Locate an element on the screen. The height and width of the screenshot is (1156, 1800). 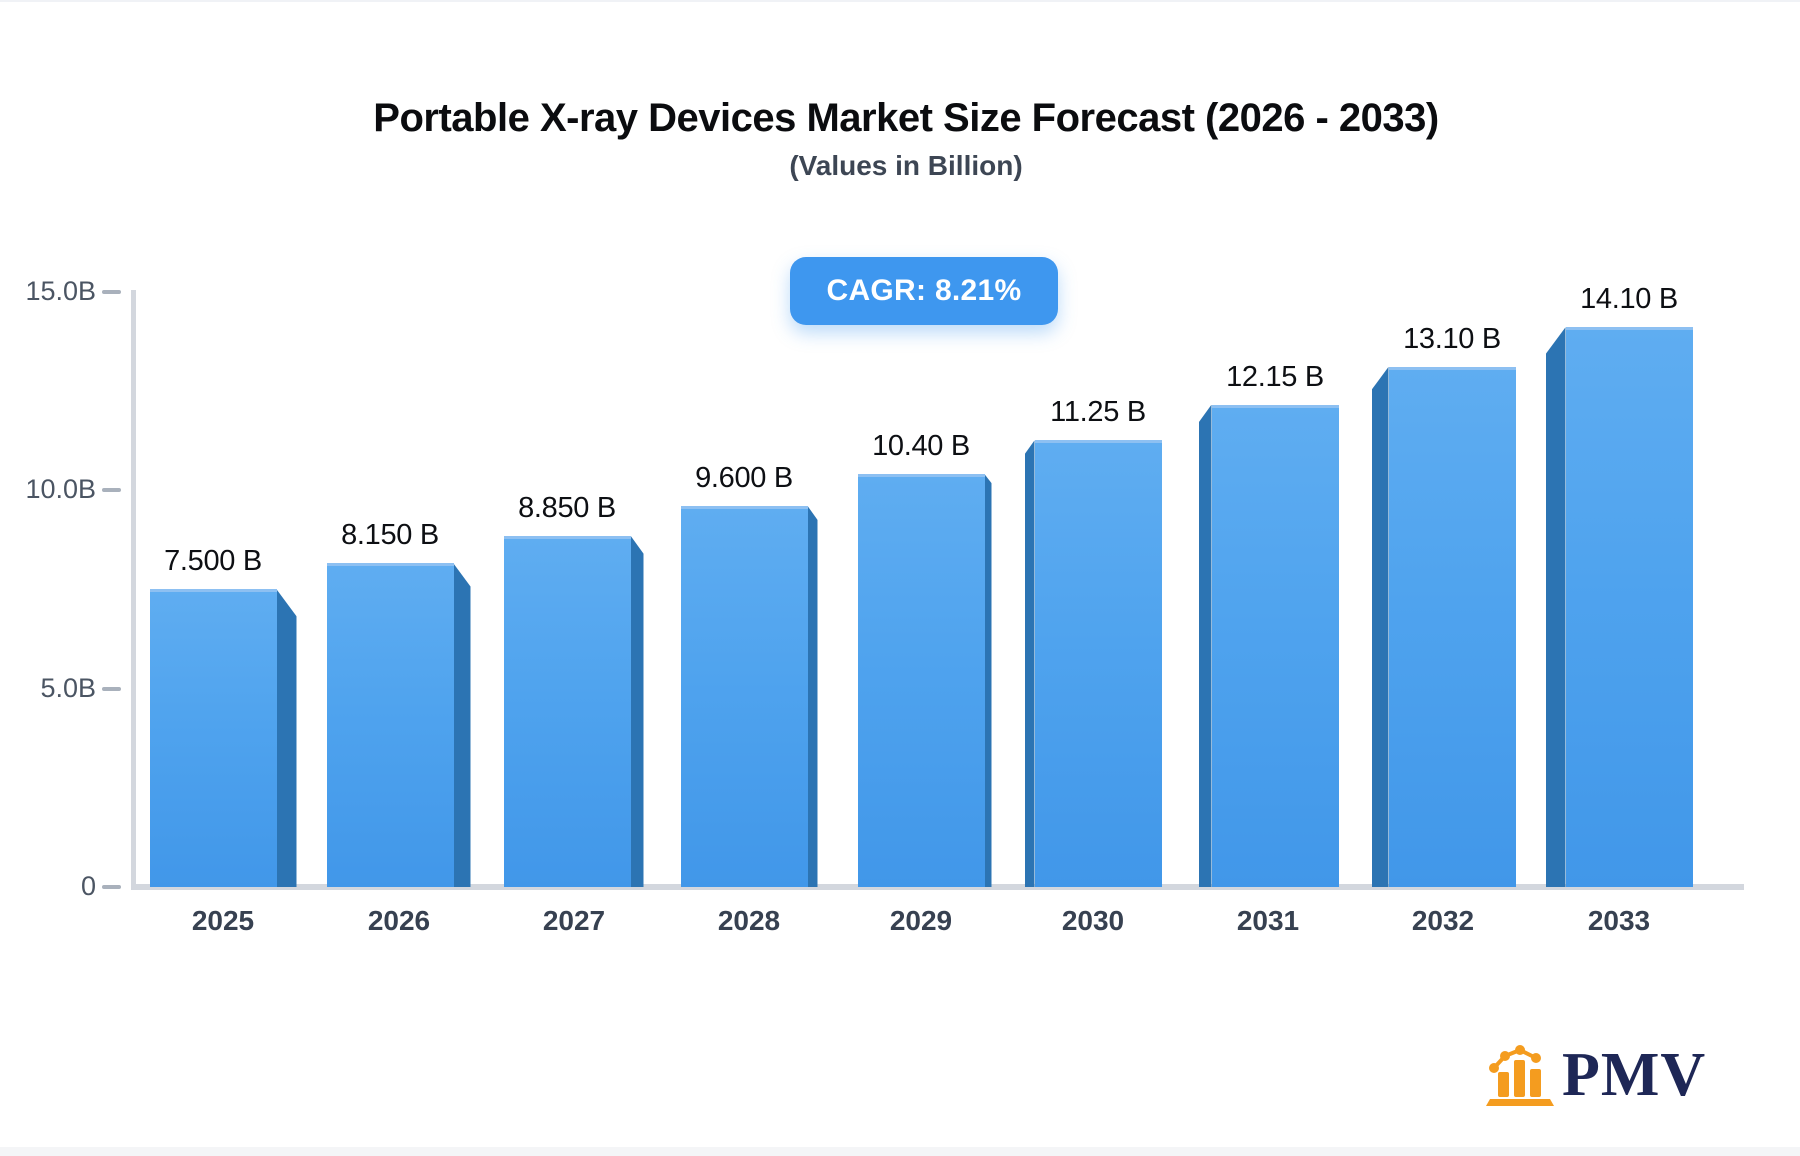
bar-side-2030 is located at coordinates (1029, 663).